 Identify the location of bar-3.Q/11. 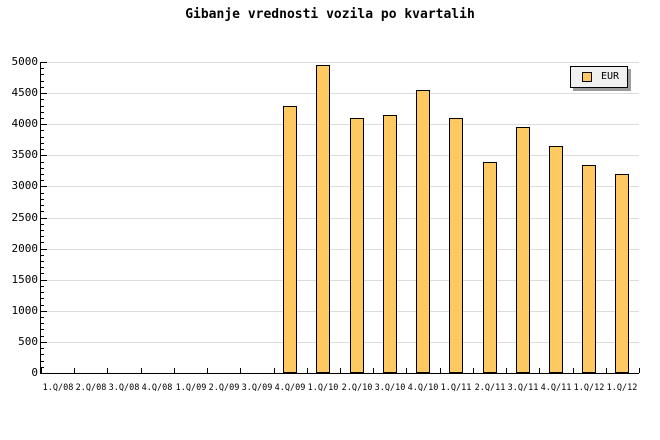
(523, 250).